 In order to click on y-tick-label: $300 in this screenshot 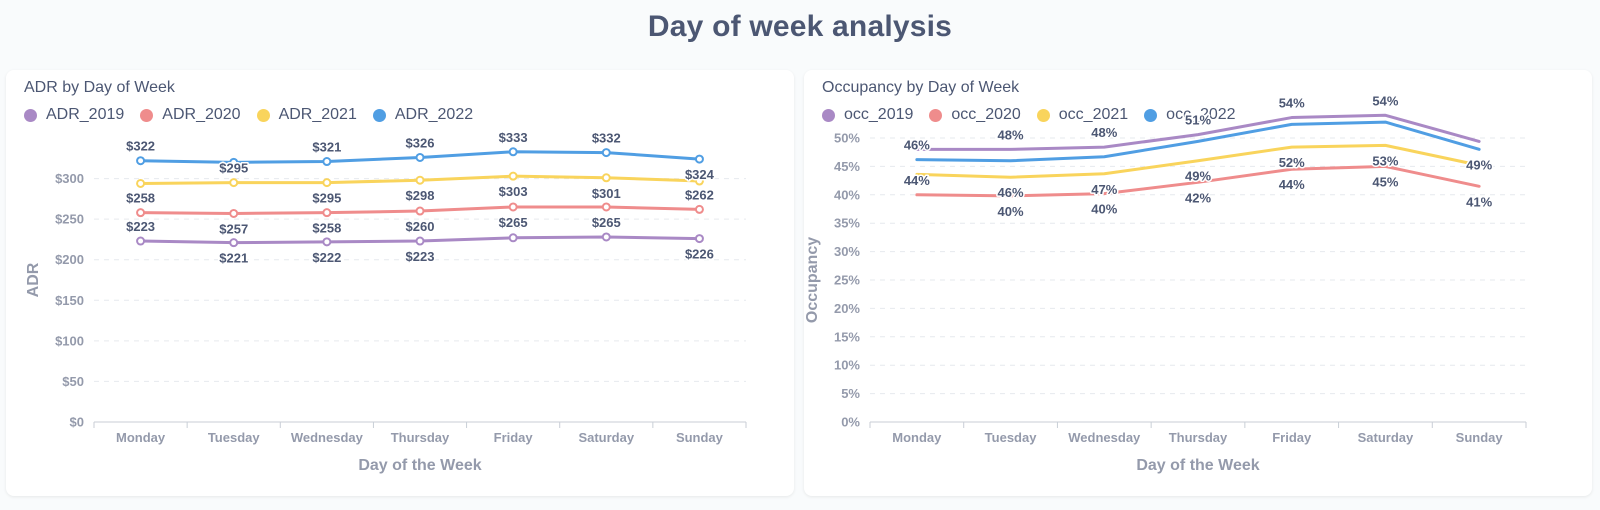, I will do `click(69, 178)`.